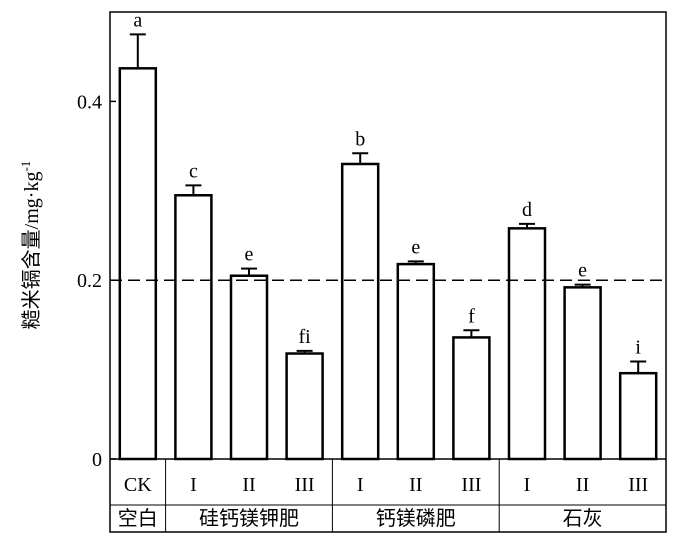 The width and height of the screenshot is (700, 542). Describe the element at coordinates (137, 20) in the screenshot. I see `significance-letter: a` at that location.